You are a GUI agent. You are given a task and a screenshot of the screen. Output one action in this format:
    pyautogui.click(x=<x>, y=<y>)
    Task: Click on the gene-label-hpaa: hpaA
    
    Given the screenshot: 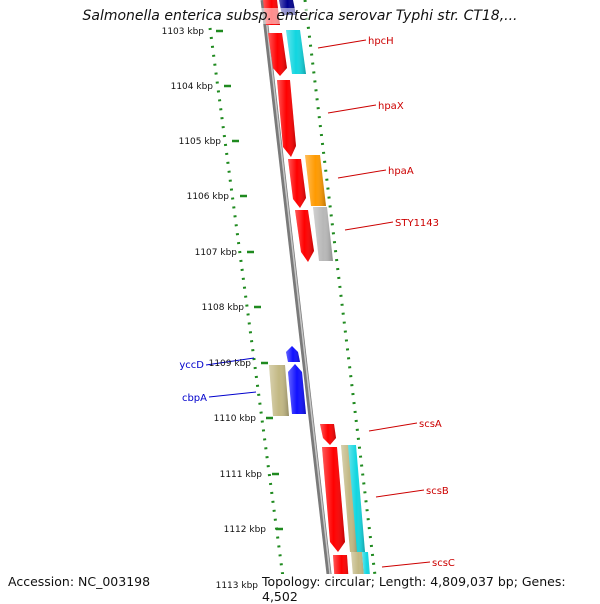 What is the action you would take?
    pyautogui.click(x=401, y=171)
    